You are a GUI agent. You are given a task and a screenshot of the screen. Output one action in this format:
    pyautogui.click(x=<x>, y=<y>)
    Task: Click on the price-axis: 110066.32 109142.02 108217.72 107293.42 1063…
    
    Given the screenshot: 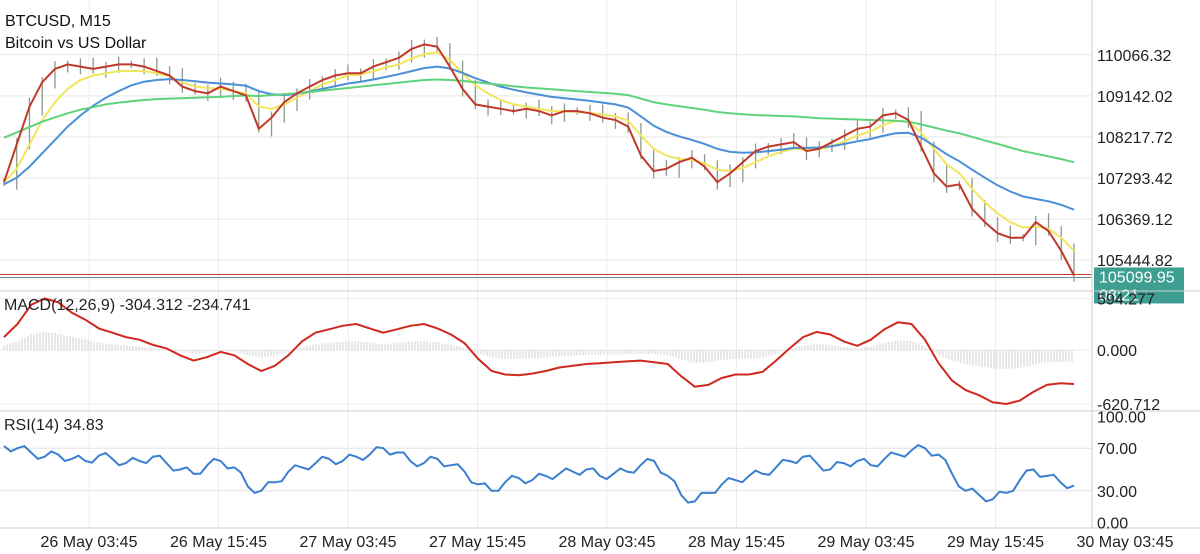 What is the action you would take?
    pyautogui.click(x=1135, y=159)
    